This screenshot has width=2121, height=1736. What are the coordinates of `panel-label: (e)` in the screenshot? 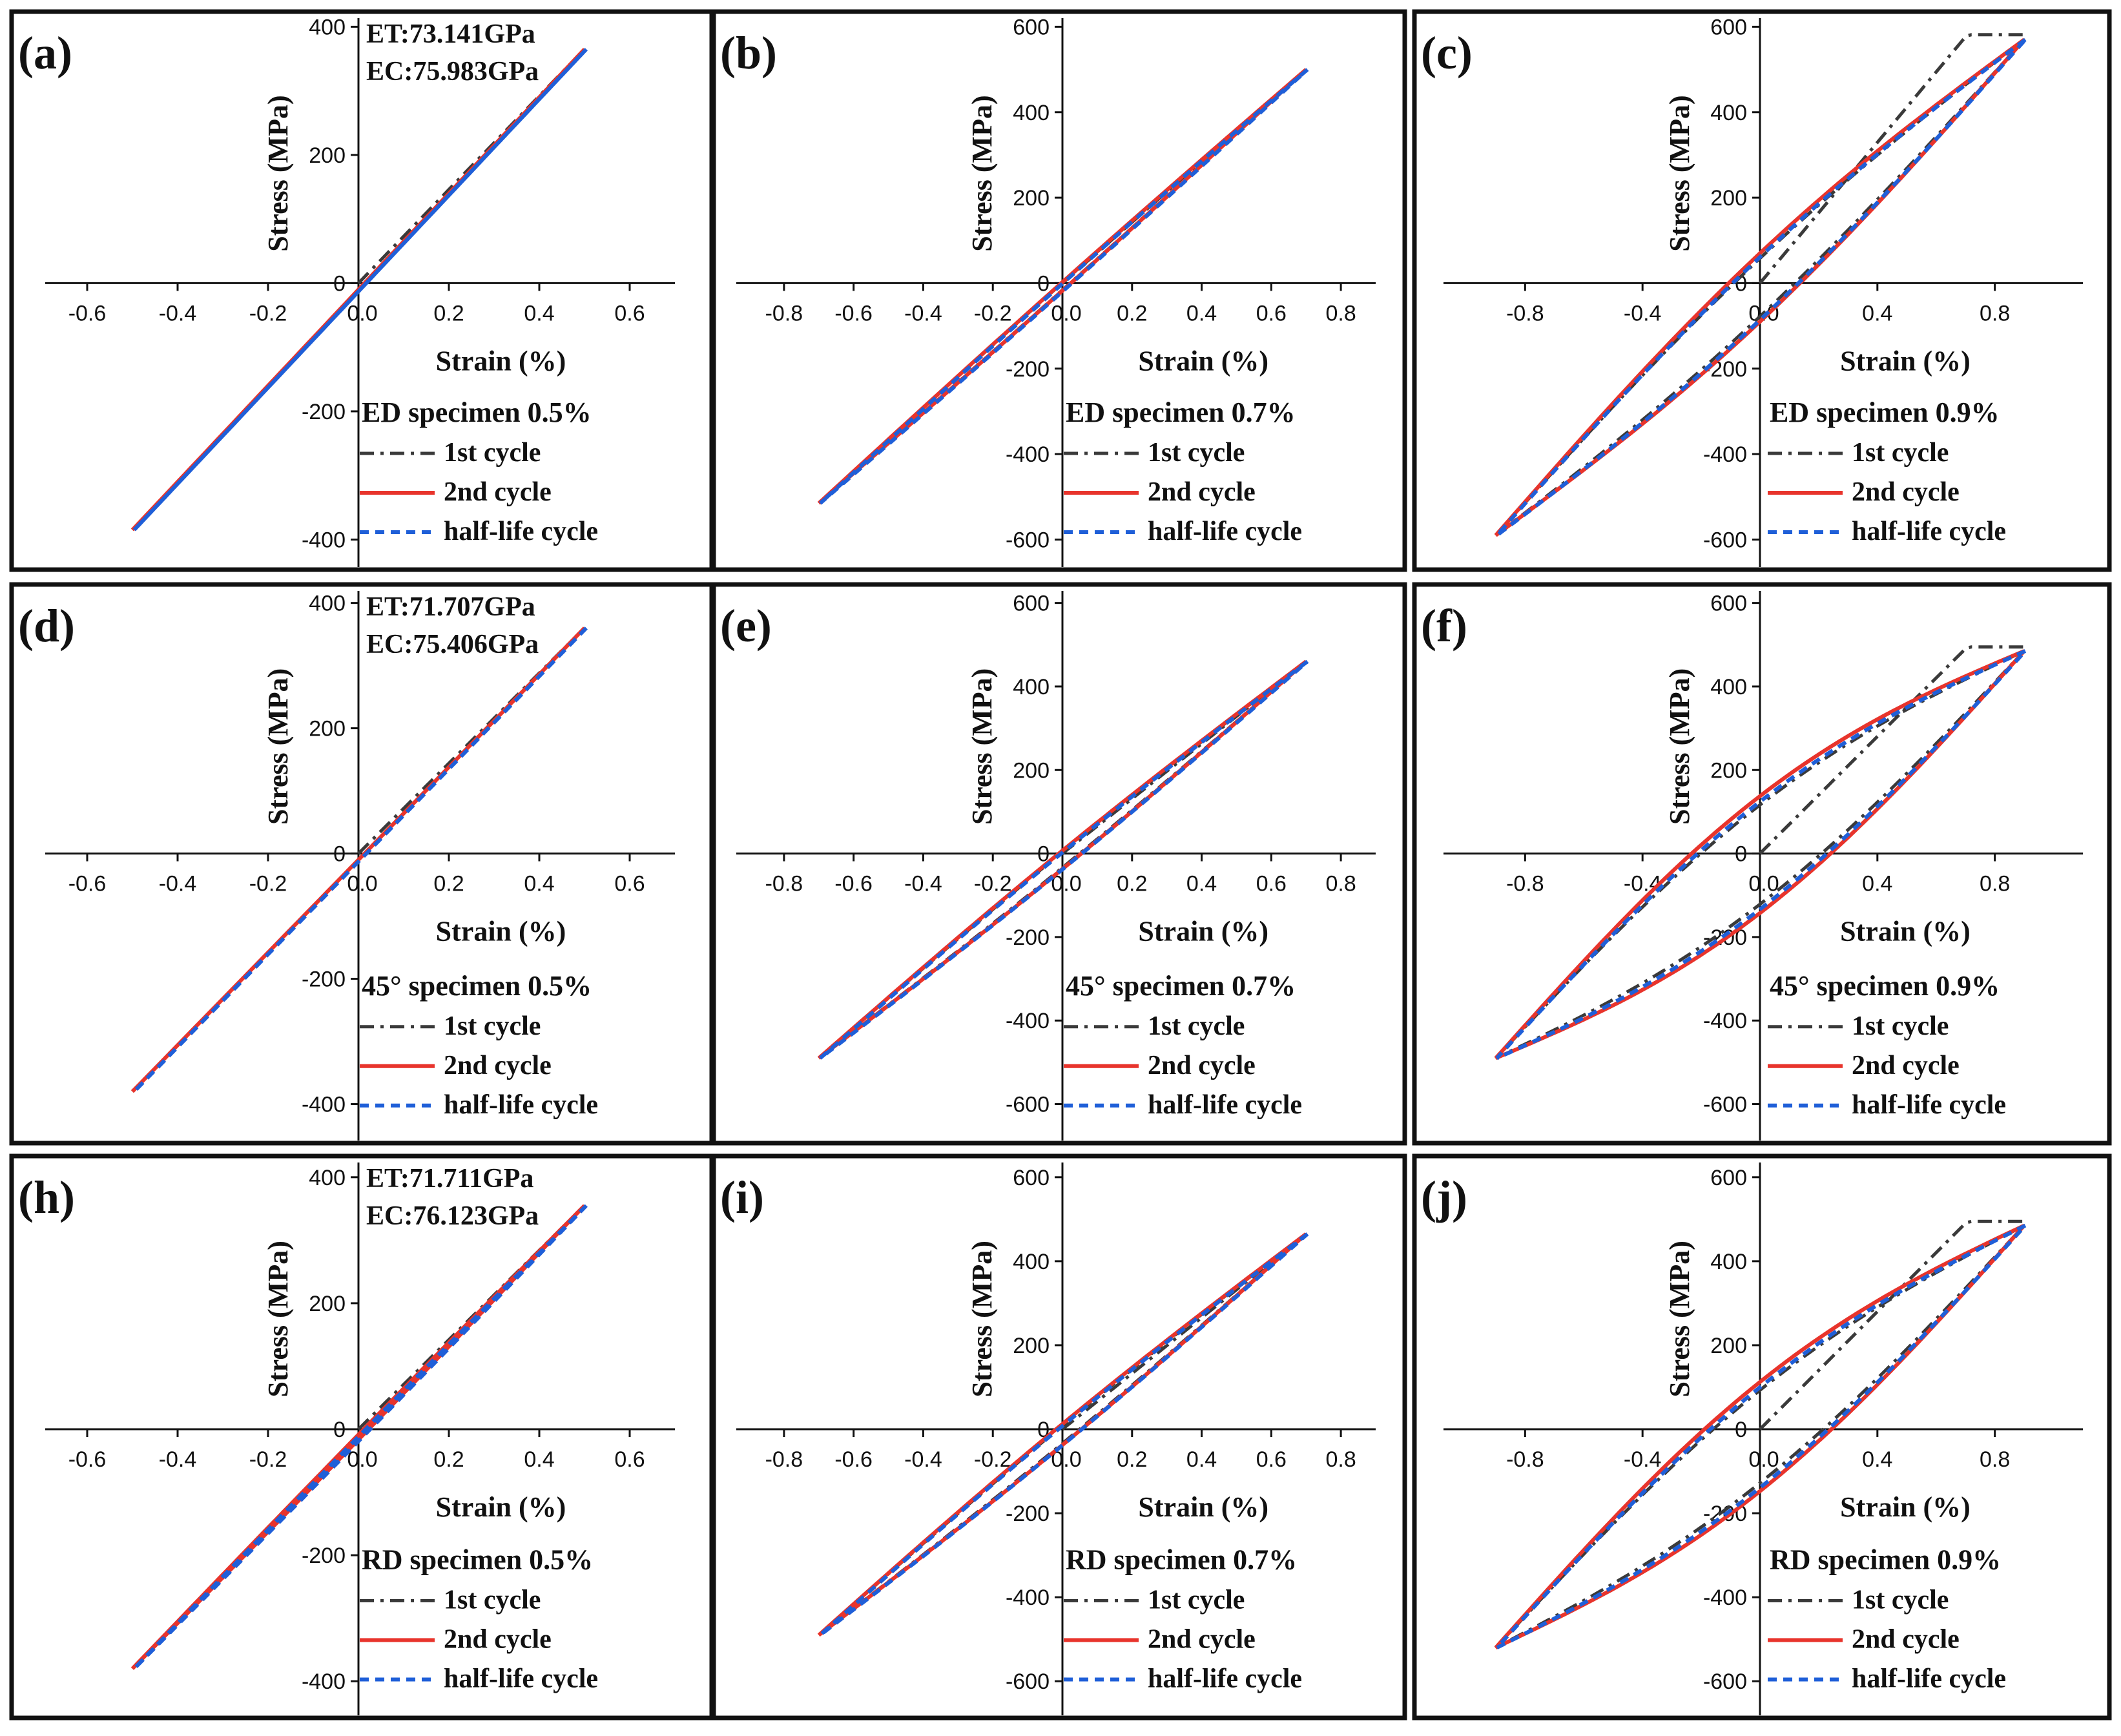 It's located at (746, 626).